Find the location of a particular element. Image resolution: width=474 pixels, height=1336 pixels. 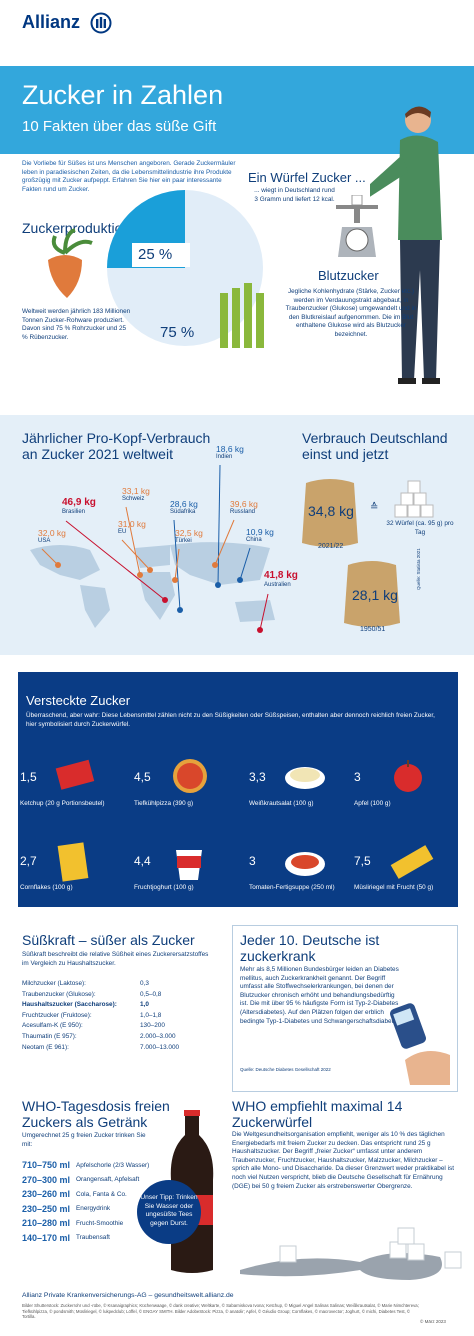

country-name: Australien is located at coordinates (277, 585).